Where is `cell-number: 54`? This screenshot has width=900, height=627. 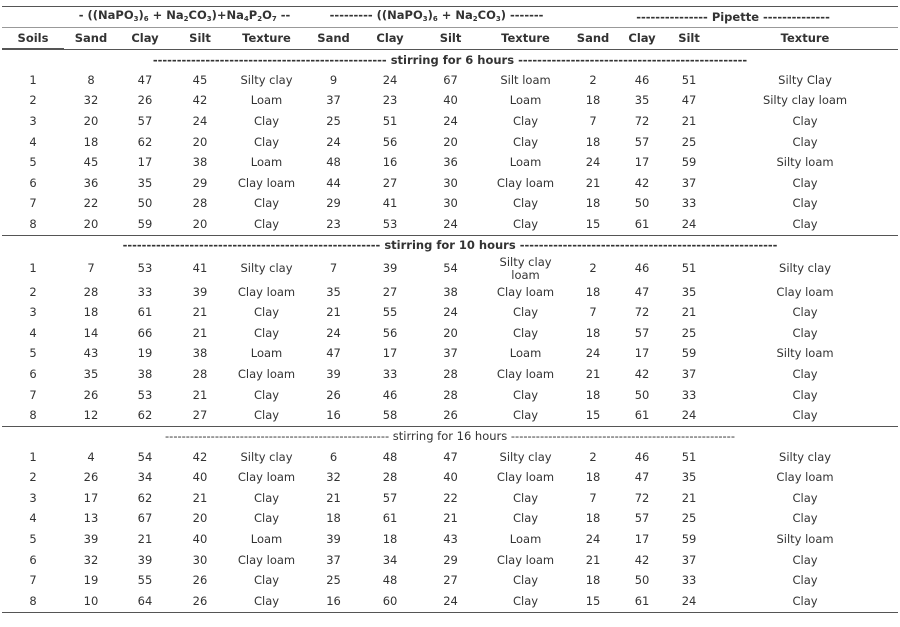 cell-number: 54 is located at coordinates (450, 268).